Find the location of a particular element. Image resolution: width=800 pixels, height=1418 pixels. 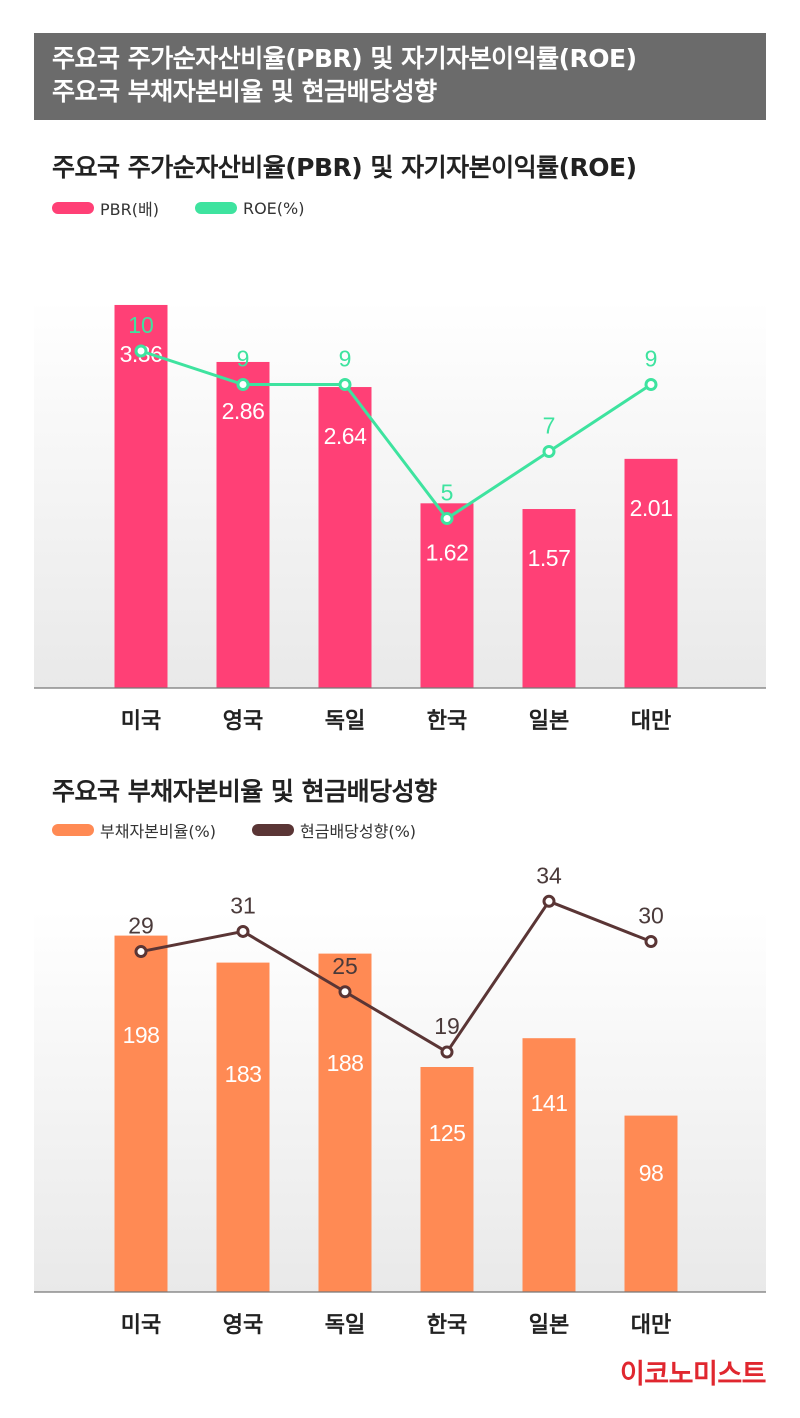

roe-value-label-2: 9 is located at coordinates (345, 359).